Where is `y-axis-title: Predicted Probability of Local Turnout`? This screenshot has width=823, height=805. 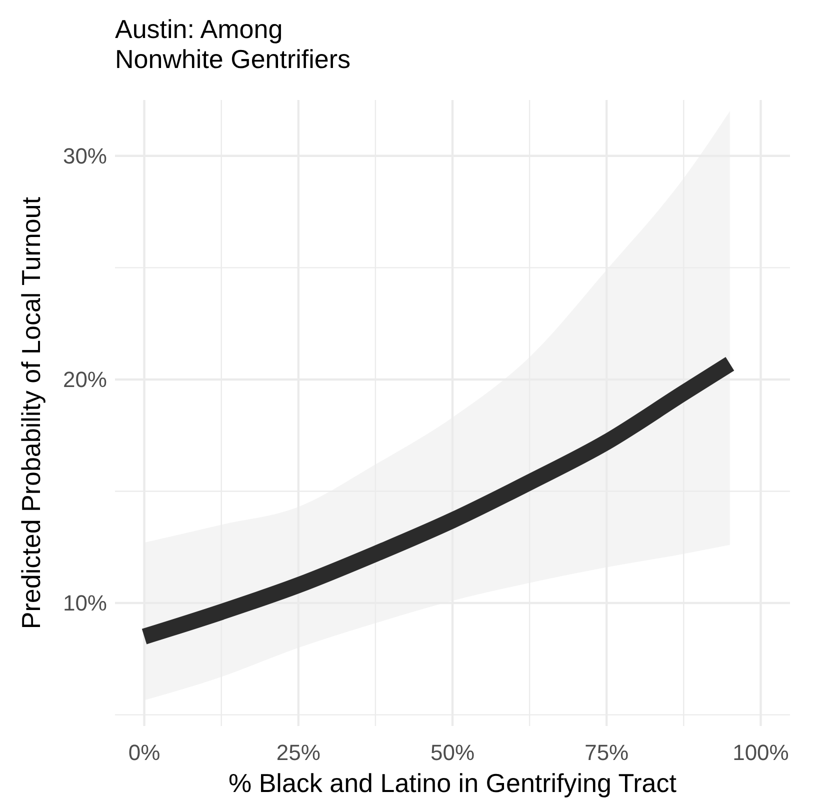
y-axis-title: Predicted Probability of Local Turnout is located at coordinates (31, 413).